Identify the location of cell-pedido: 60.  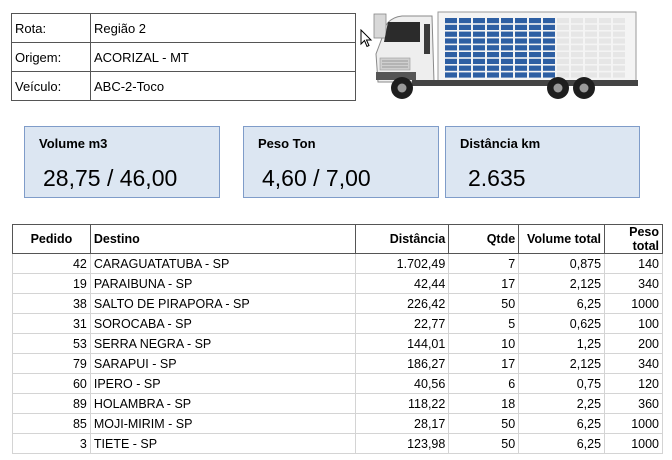
(51, 383).